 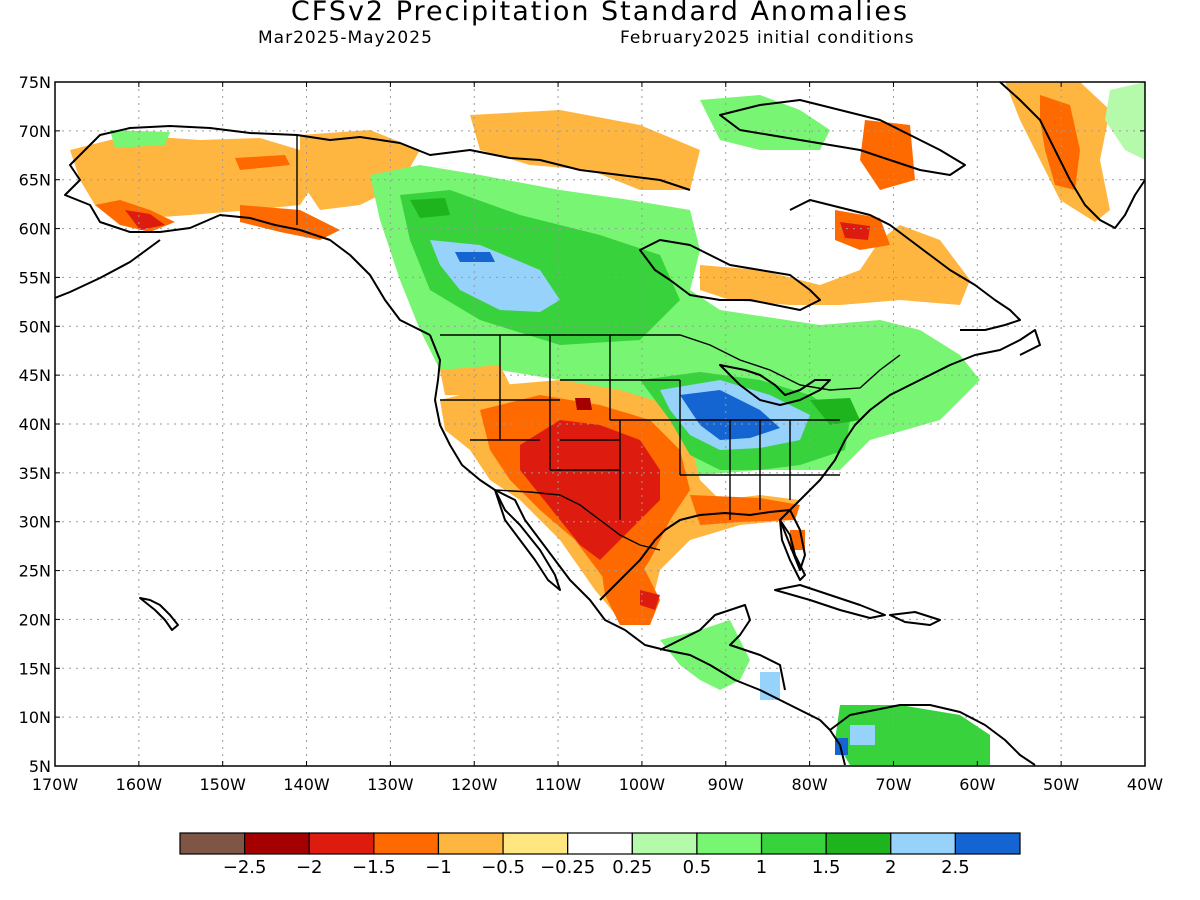 What do you see at coordinates (810, 784) in the screenshot?
I see `lon-label: 80W` at bounding box center [810, 784].